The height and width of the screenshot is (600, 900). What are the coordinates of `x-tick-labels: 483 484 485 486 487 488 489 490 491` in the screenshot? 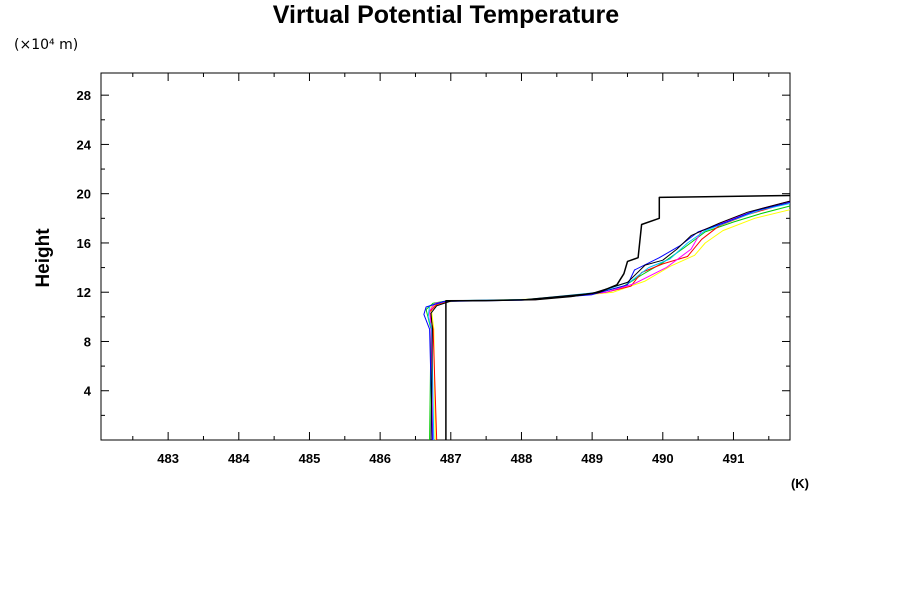 It's located at (450, 458).